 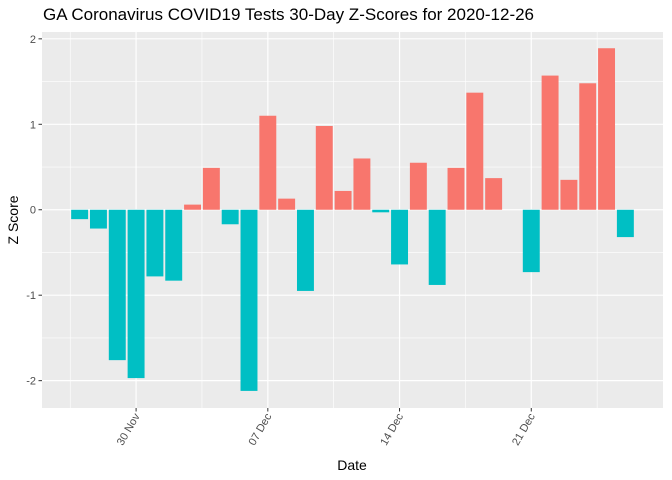 I want to click on y-axis: -2 -1 0 1 2, so click(x=34, y=211).